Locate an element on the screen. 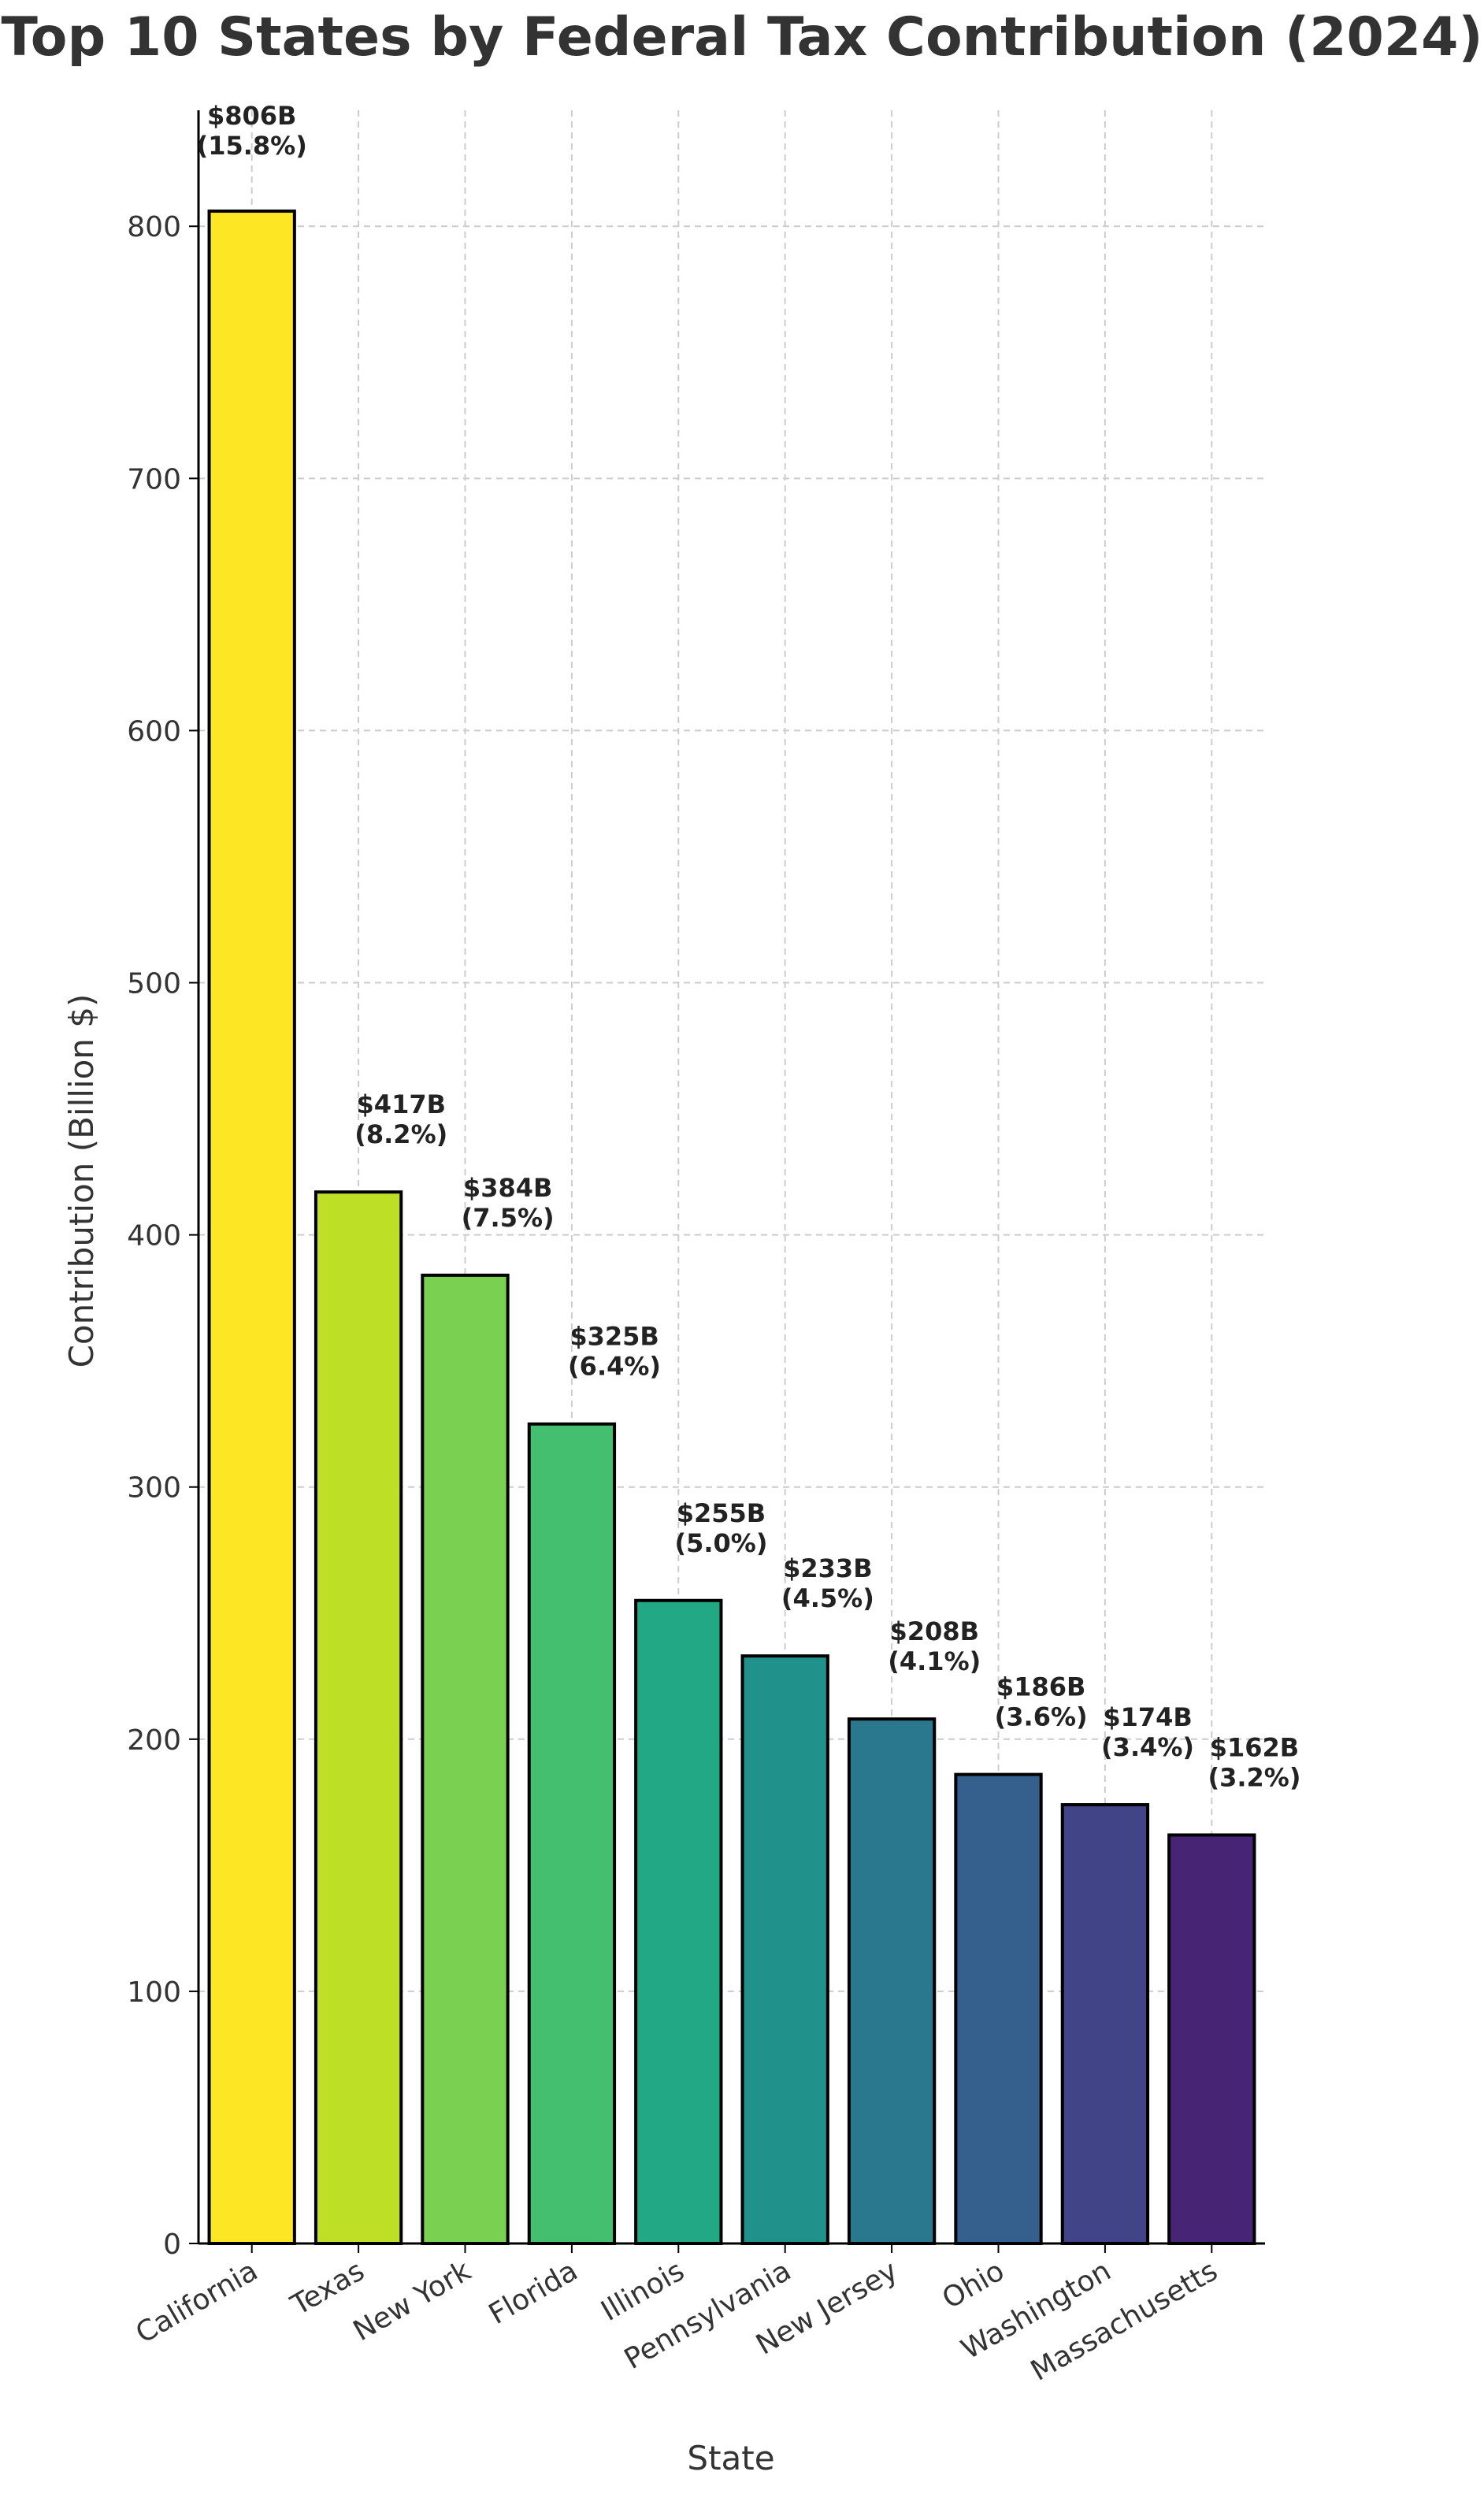  bar-value-label: $325B is located at coordinates (614, 1337).